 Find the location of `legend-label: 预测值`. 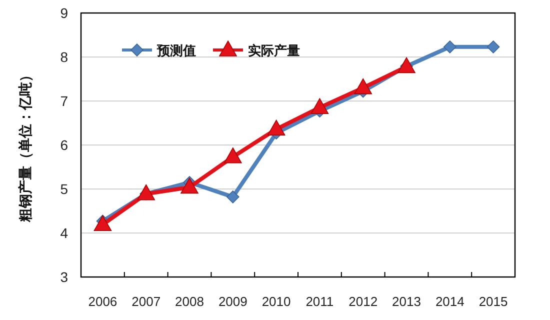

legend-label: 预测值 is located at coordinates (176, 50).